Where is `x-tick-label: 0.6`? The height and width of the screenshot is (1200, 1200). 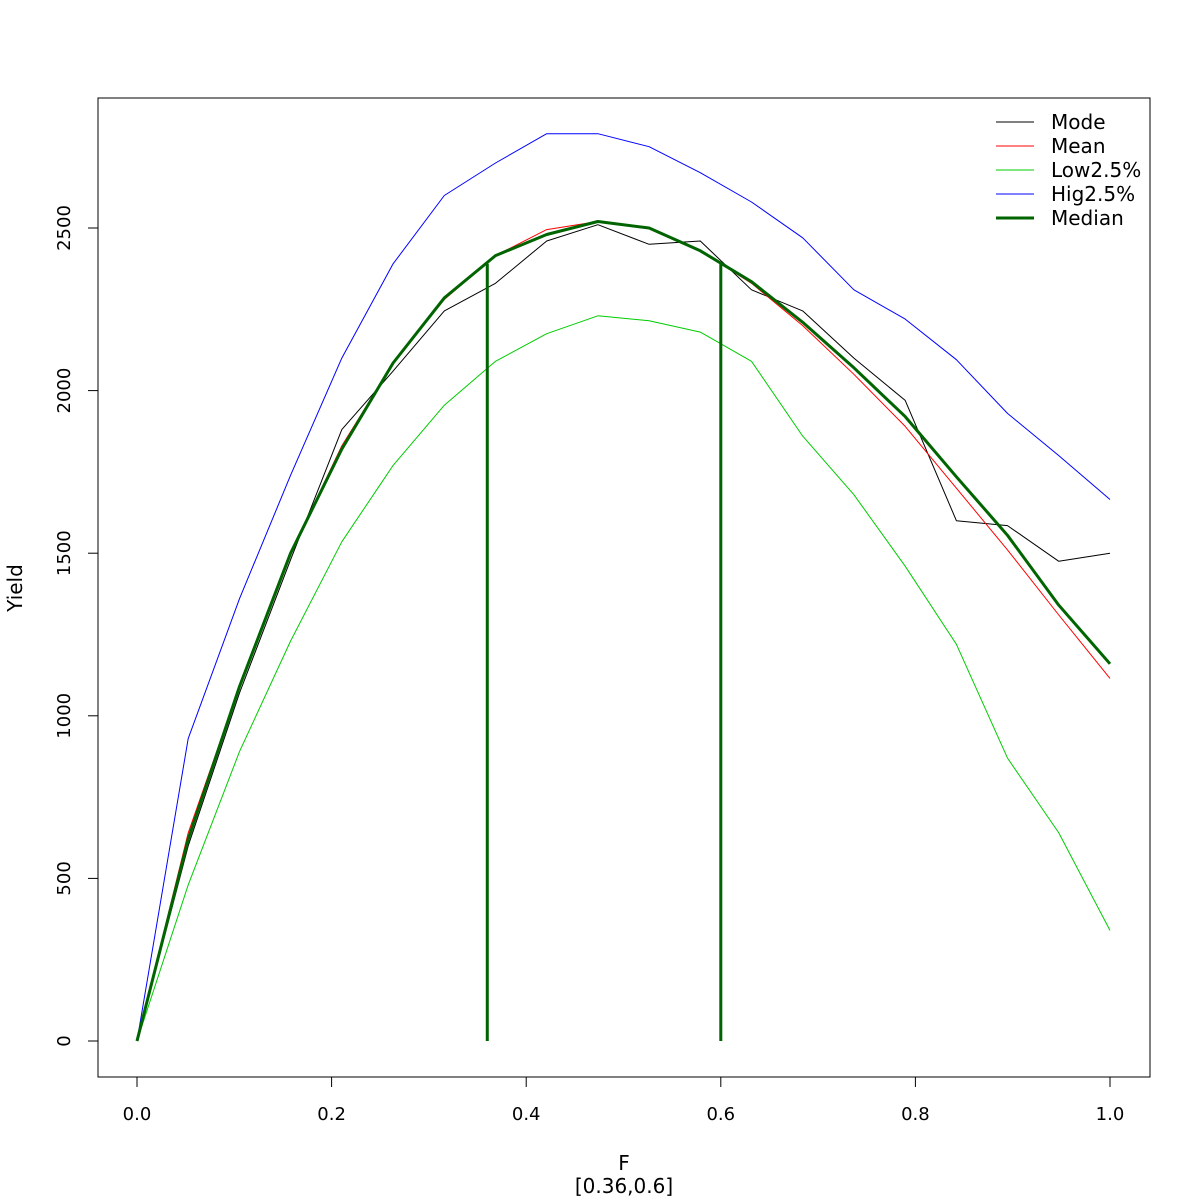
x-tick-label: 0.6 is located at coordinates (720, 1114).